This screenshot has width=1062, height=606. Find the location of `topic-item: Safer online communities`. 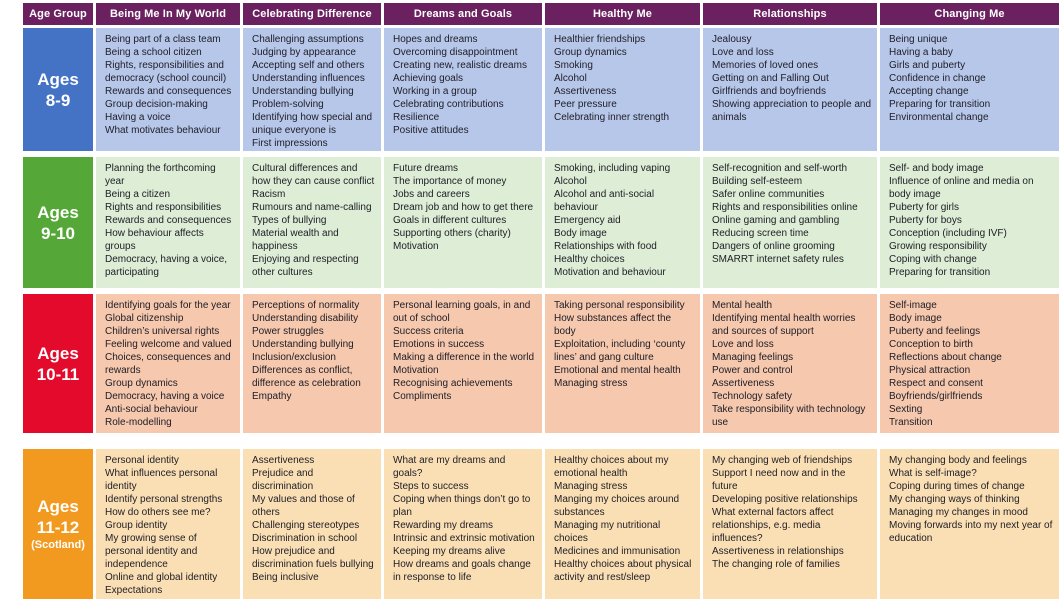

topic-item: Safer online communities is located at coordinates (768, 194).